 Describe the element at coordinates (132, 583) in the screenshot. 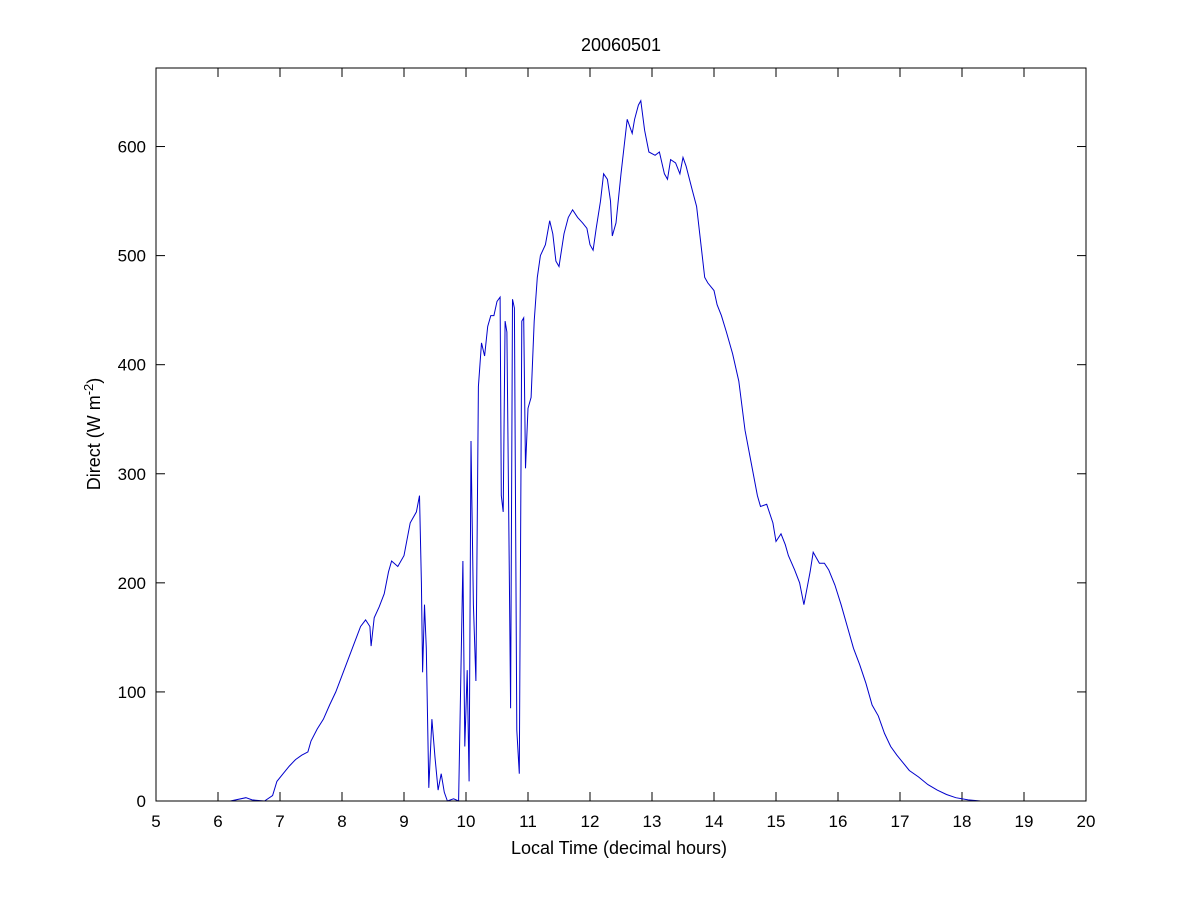

I see `y-tick-label: 200` at that location.